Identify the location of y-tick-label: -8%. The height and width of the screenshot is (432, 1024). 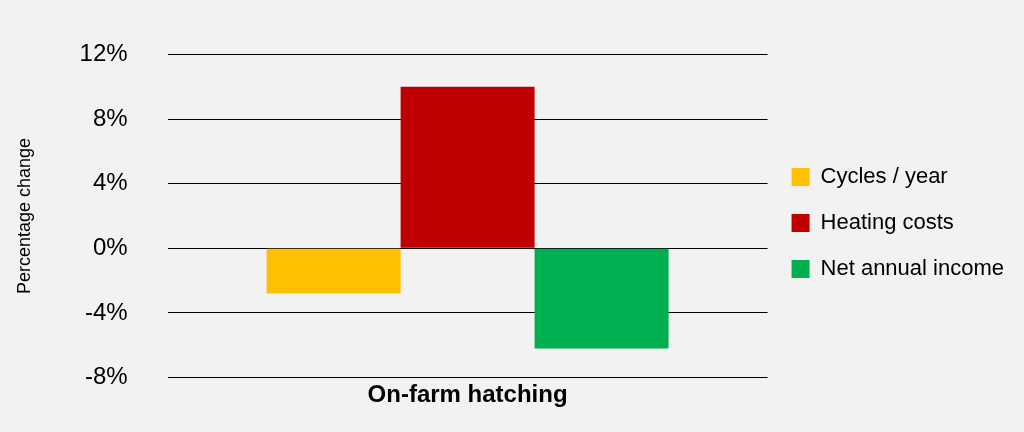
(106, 376).